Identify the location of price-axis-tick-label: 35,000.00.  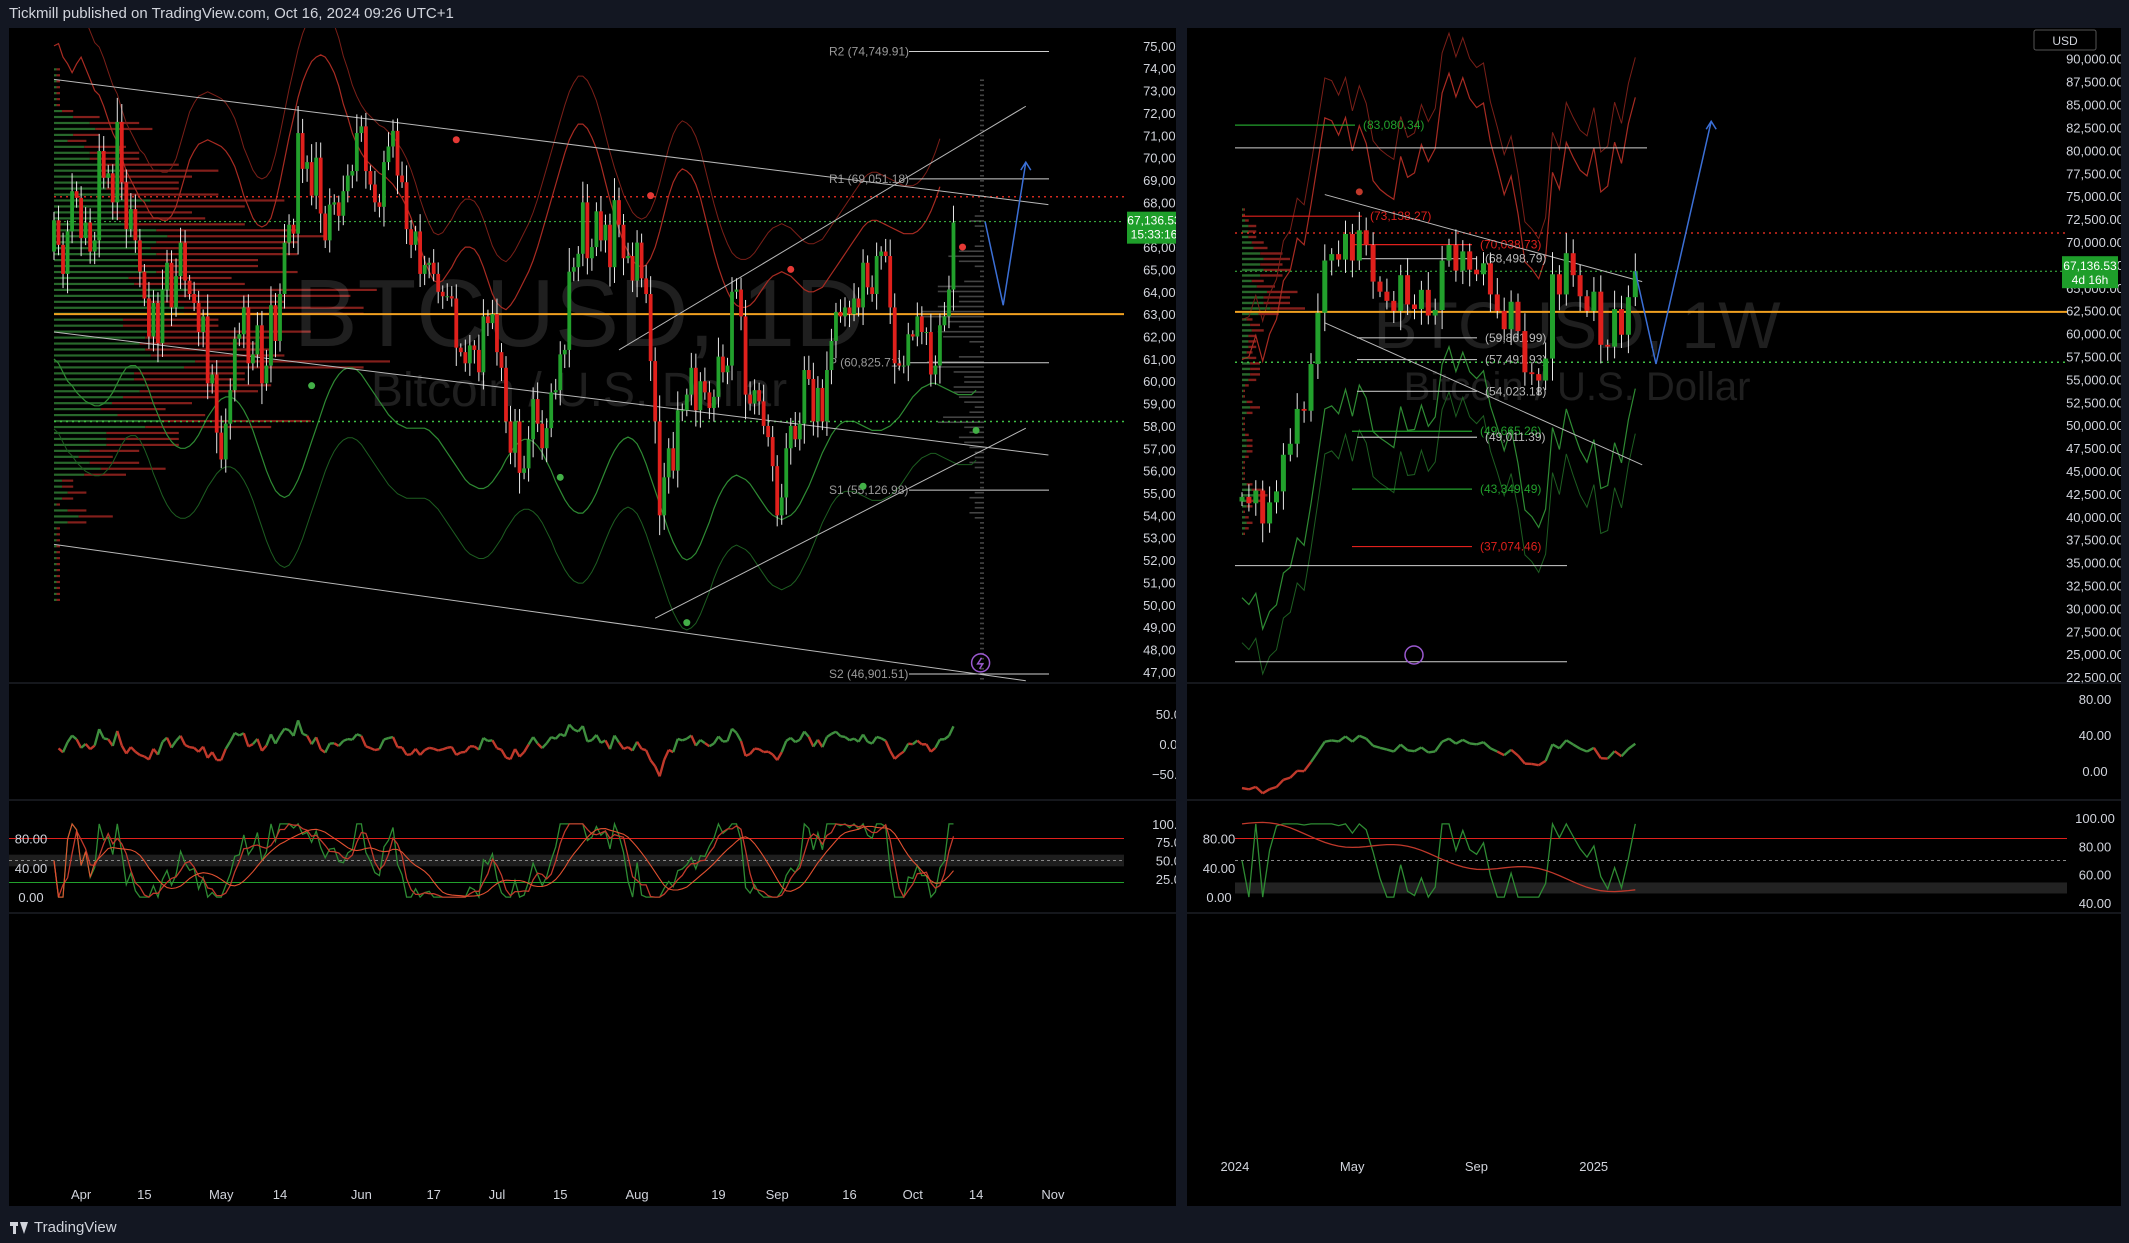
(2093, 563).